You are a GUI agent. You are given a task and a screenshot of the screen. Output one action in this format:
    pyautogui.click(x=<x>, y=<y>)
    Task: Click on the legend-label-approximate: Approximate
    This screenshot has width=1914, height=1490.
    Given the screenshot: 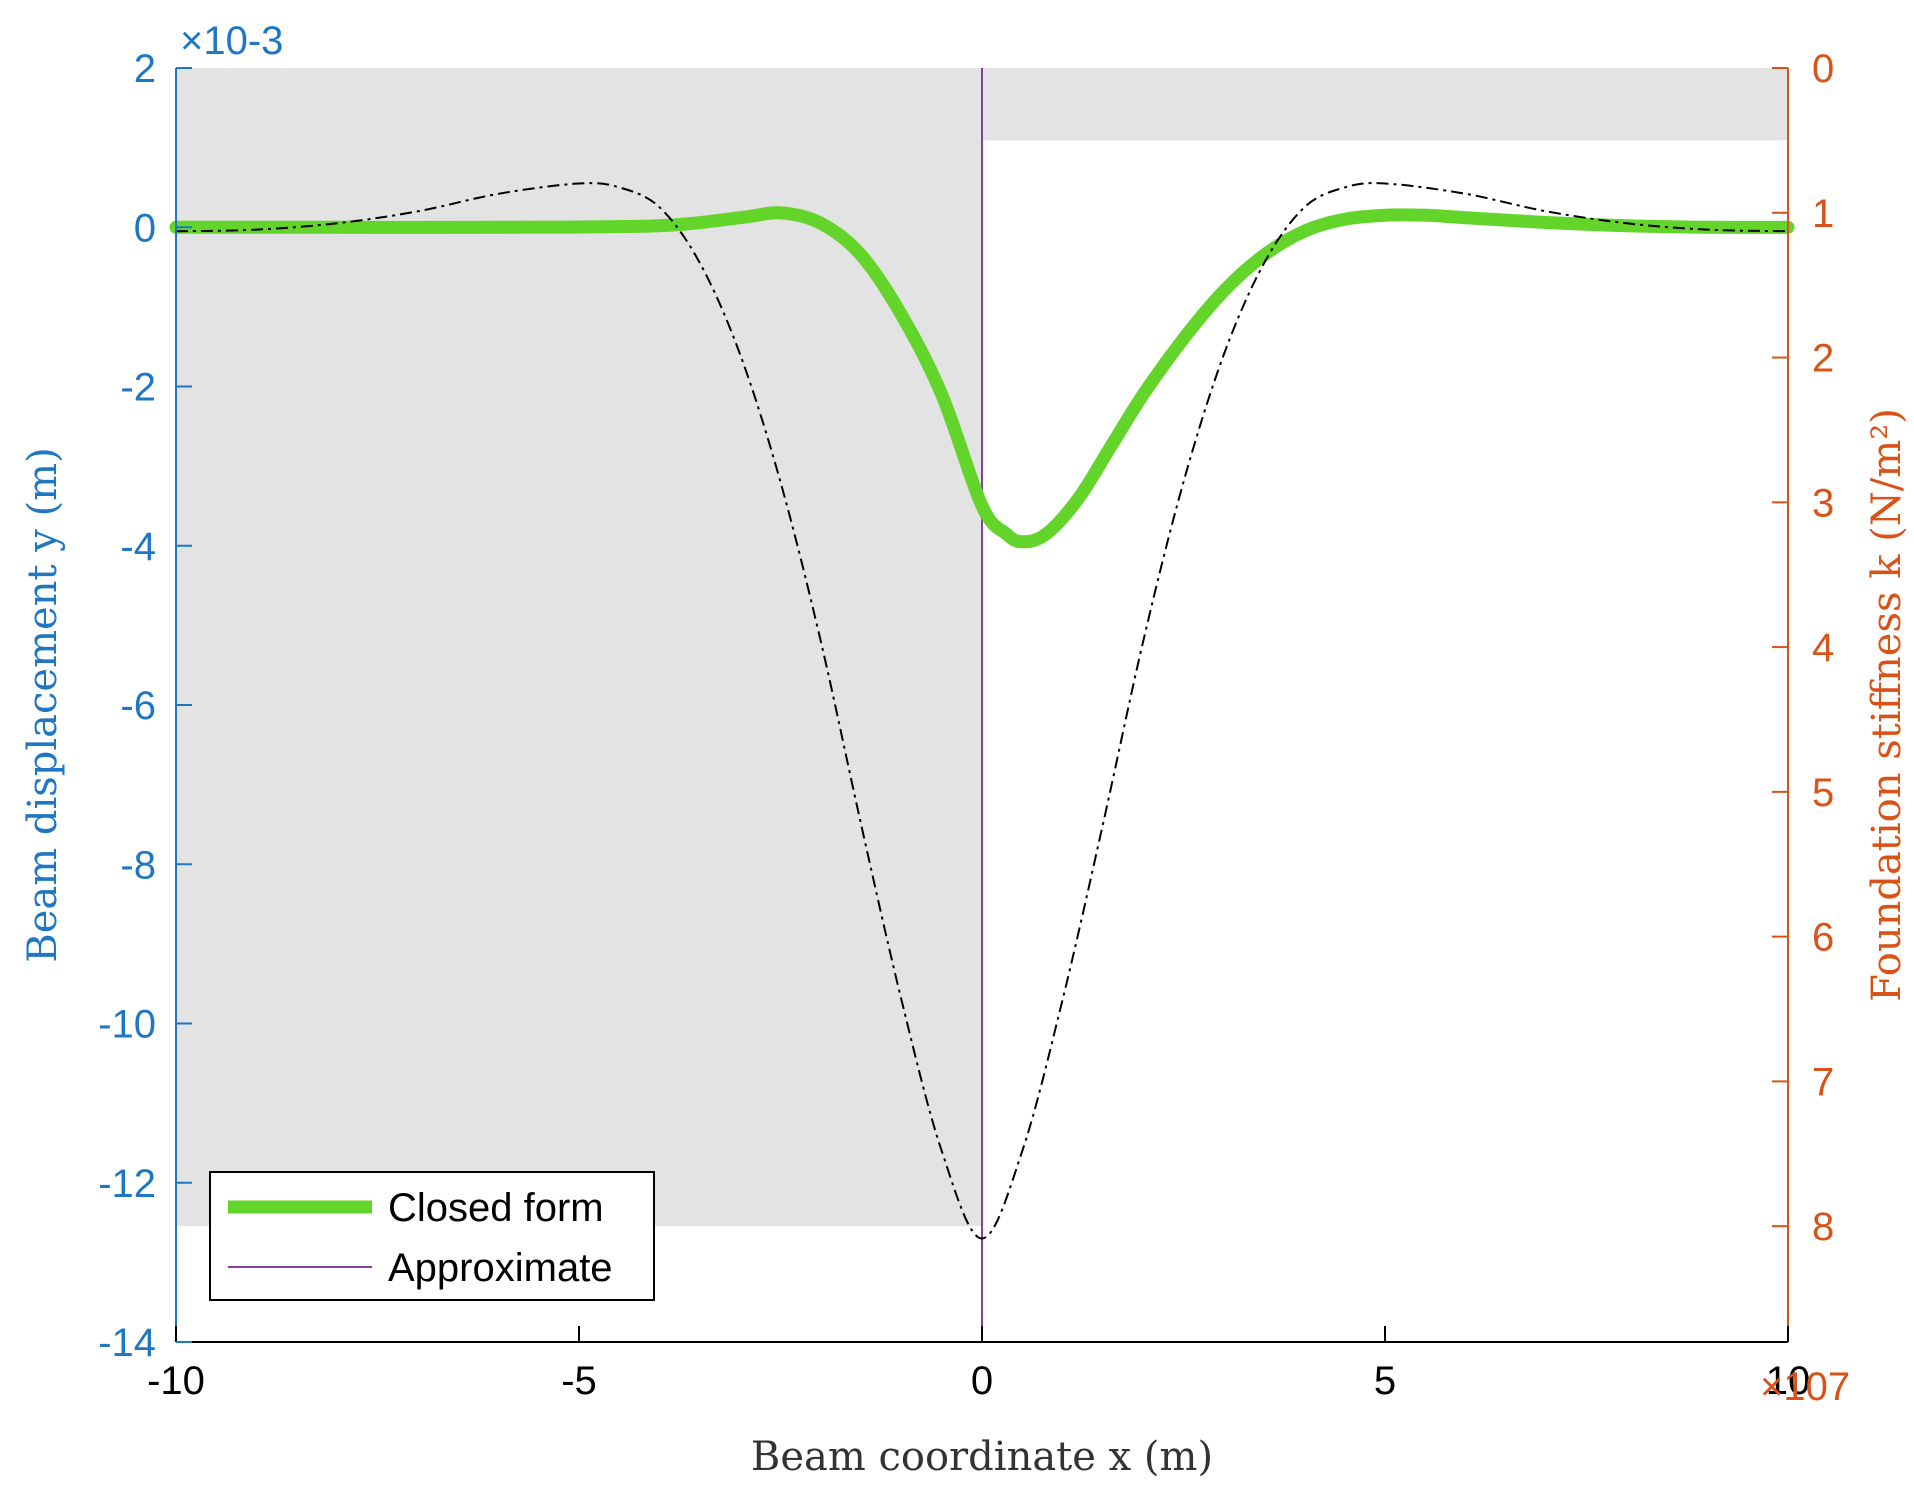 What is the action you would take?
    pyautogui.click(x=500, y=1268)
    